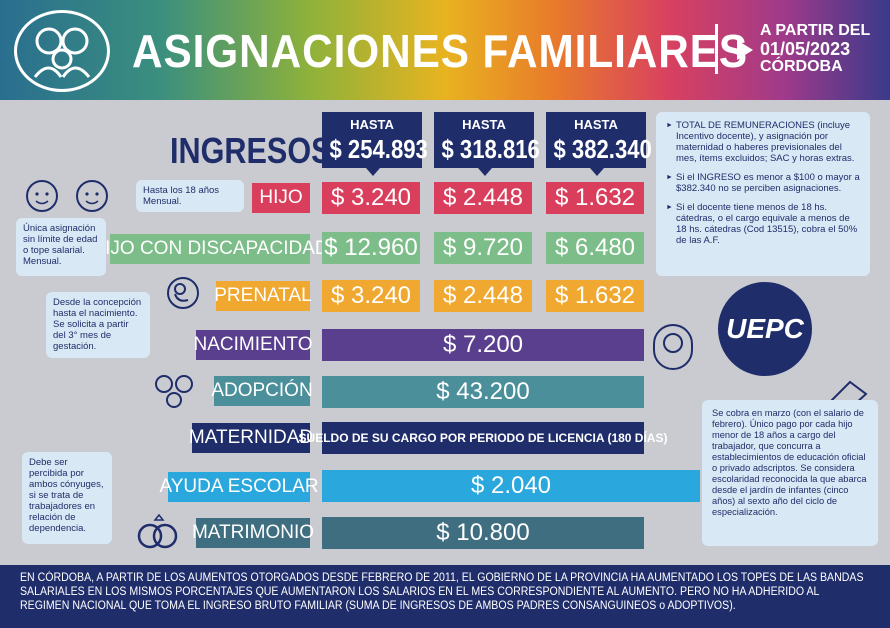  I want to click on fetus-icon, so click(183, 295).